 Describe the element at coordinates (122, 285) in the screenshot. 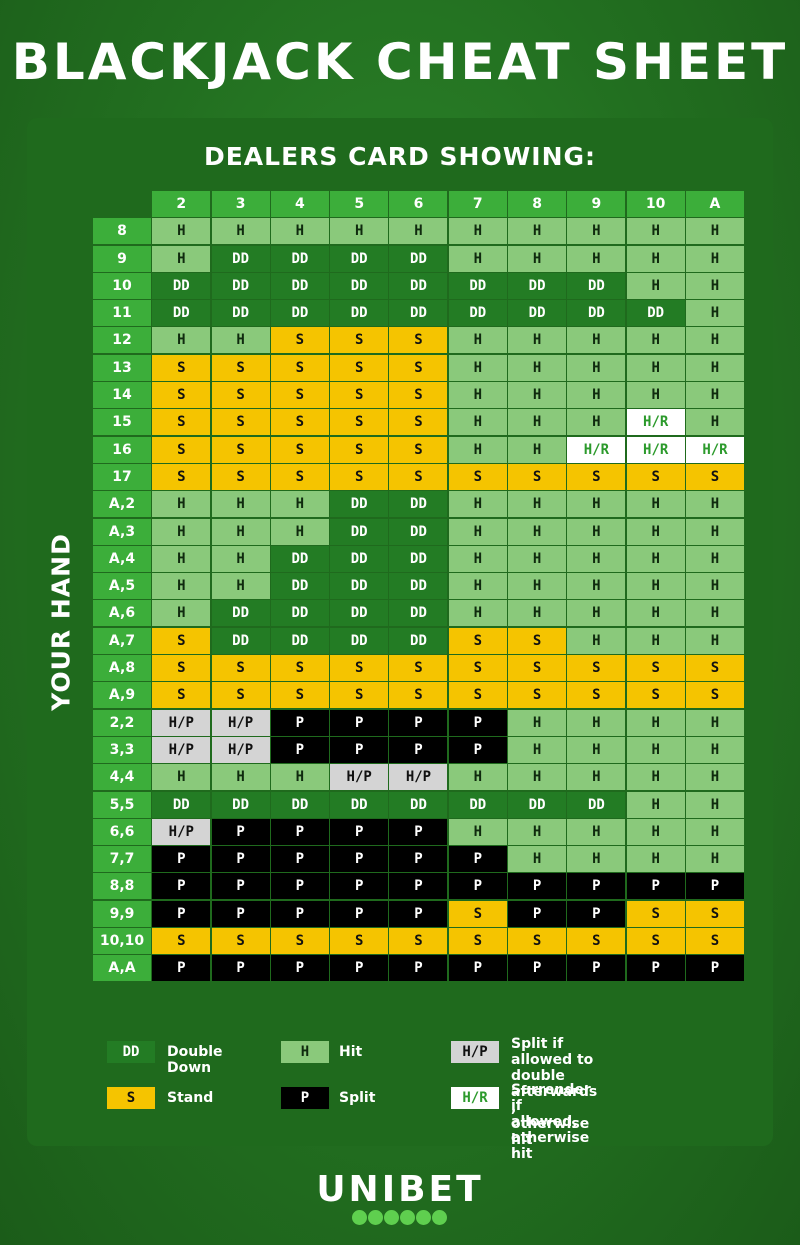

I see `hand-header: 10` at that location.